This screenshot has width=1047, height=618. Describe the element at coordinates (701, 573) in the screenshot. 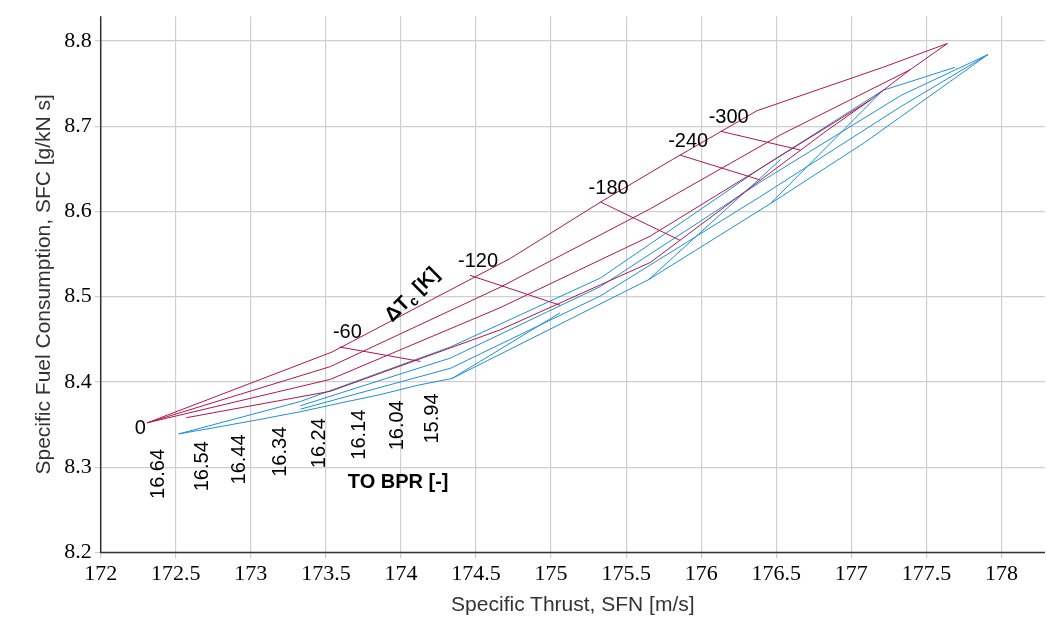

I see `x-tick-label: 176` at that location.